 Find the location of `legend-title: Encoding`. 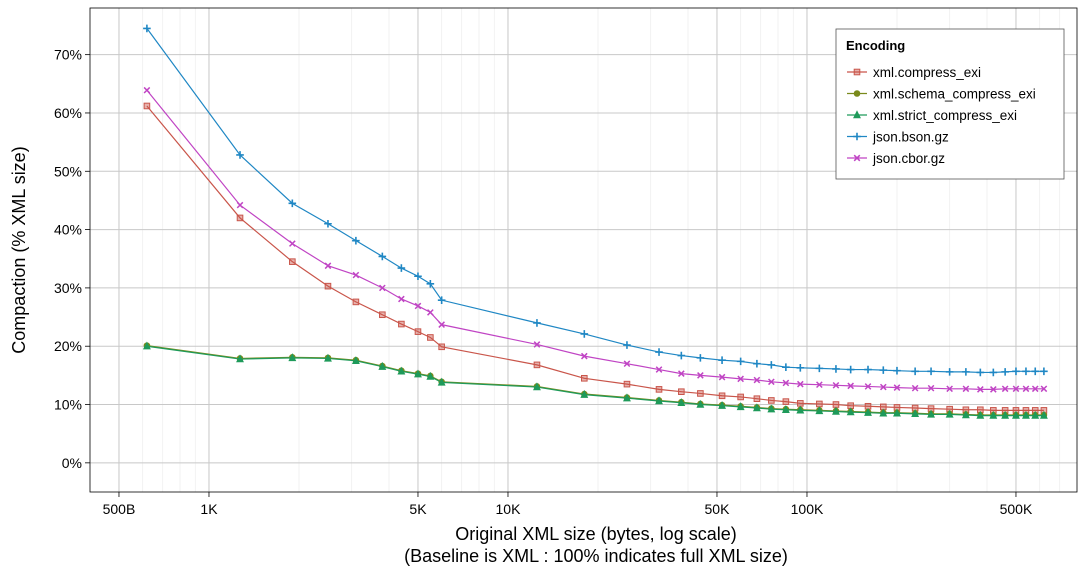

legend-title: Encoding is located at coordinates (875, 45).